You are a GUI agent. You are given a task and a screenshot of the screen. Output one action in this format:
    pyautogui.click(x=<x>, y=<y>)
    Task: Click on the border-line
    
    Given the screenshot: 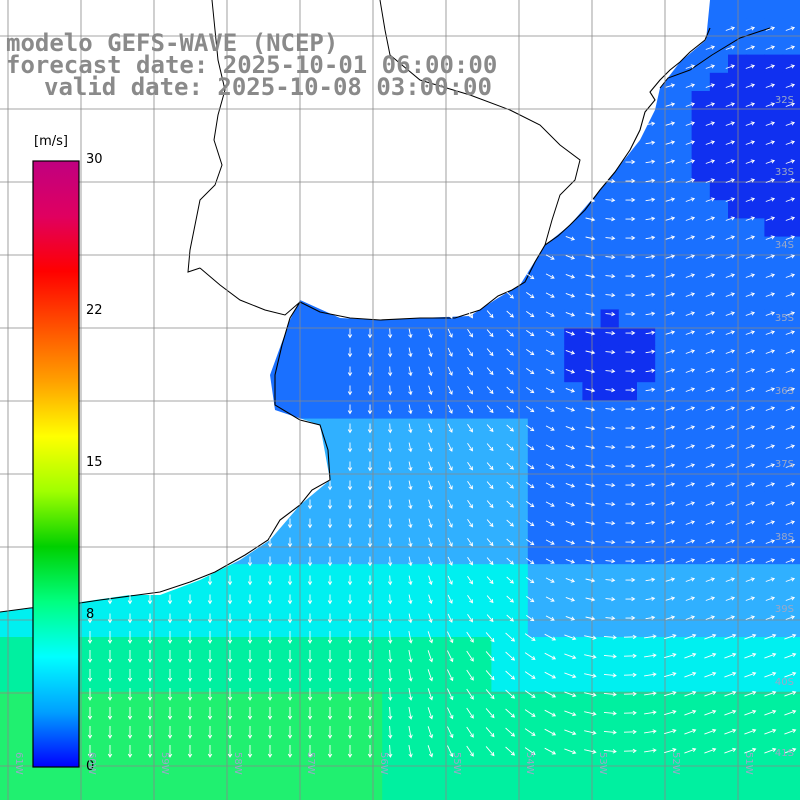 What is the action you would take?
    pyautogui.click(x=206, y=136)
    